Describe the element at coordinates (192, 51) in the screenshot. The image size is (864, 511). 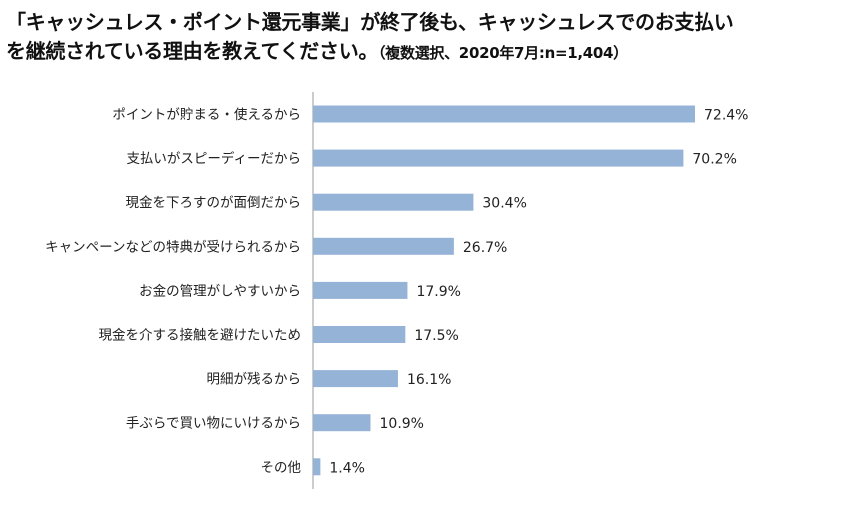
I see `chart-title-line-2-text: を継続されている理由を教えてください。` at that location.